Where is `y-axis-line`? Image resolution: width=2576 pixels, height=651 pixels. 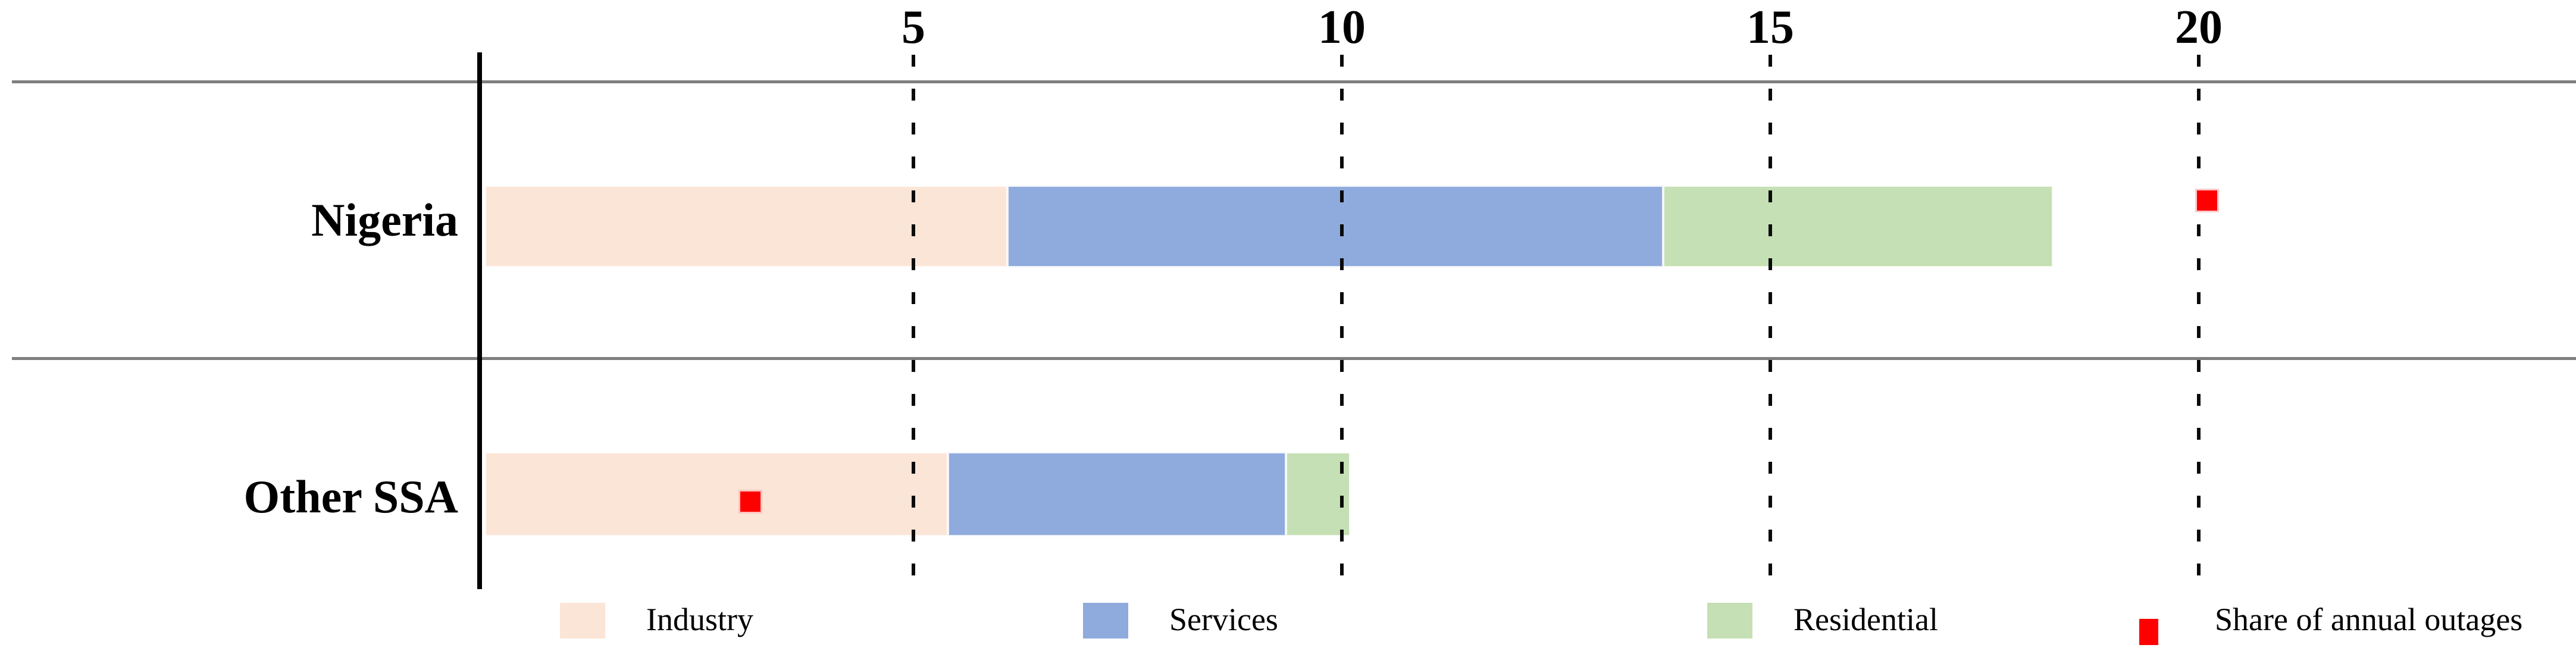 y-axis-line is located at coordinates (479, 320).